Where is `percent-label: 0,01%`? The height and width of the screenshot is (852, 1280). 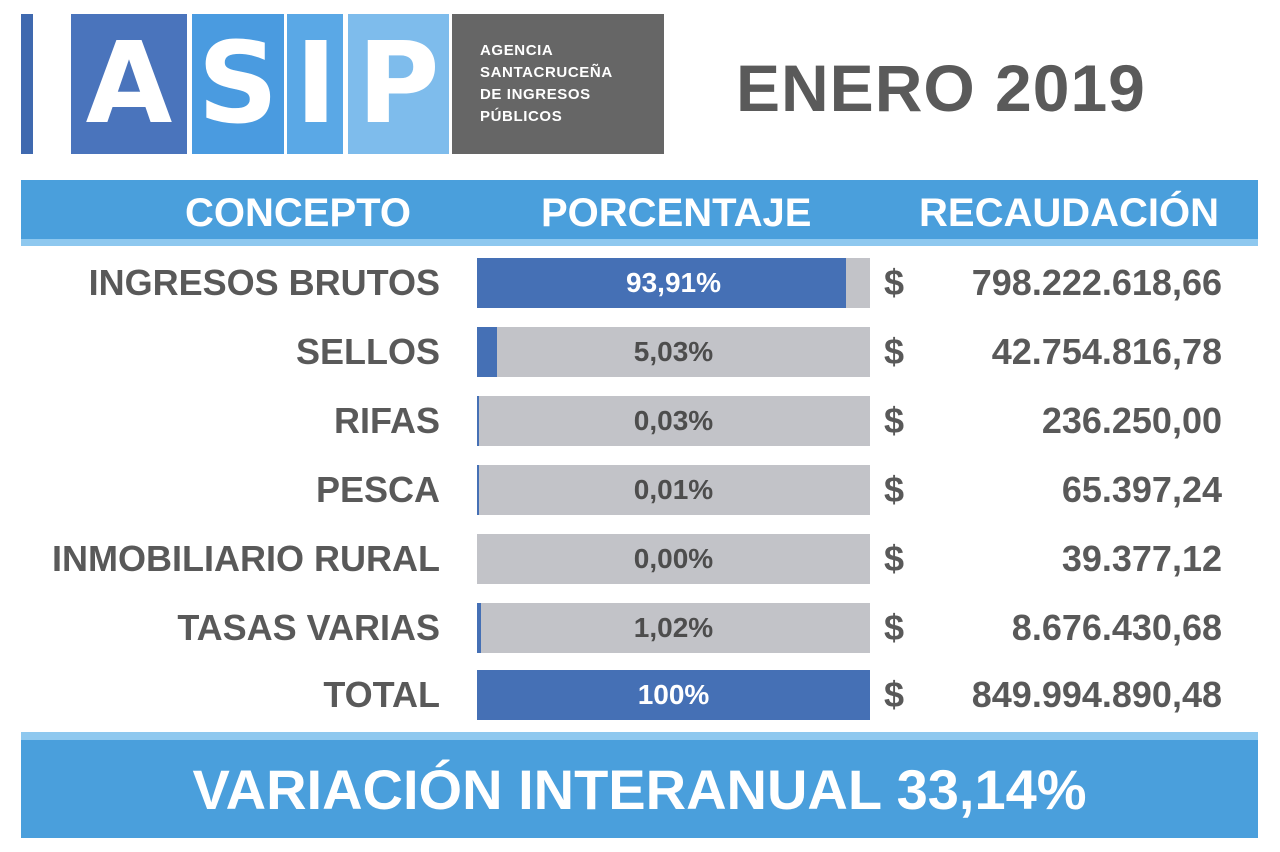
percent-label: 0,01% is located at coordinates (673, 489).